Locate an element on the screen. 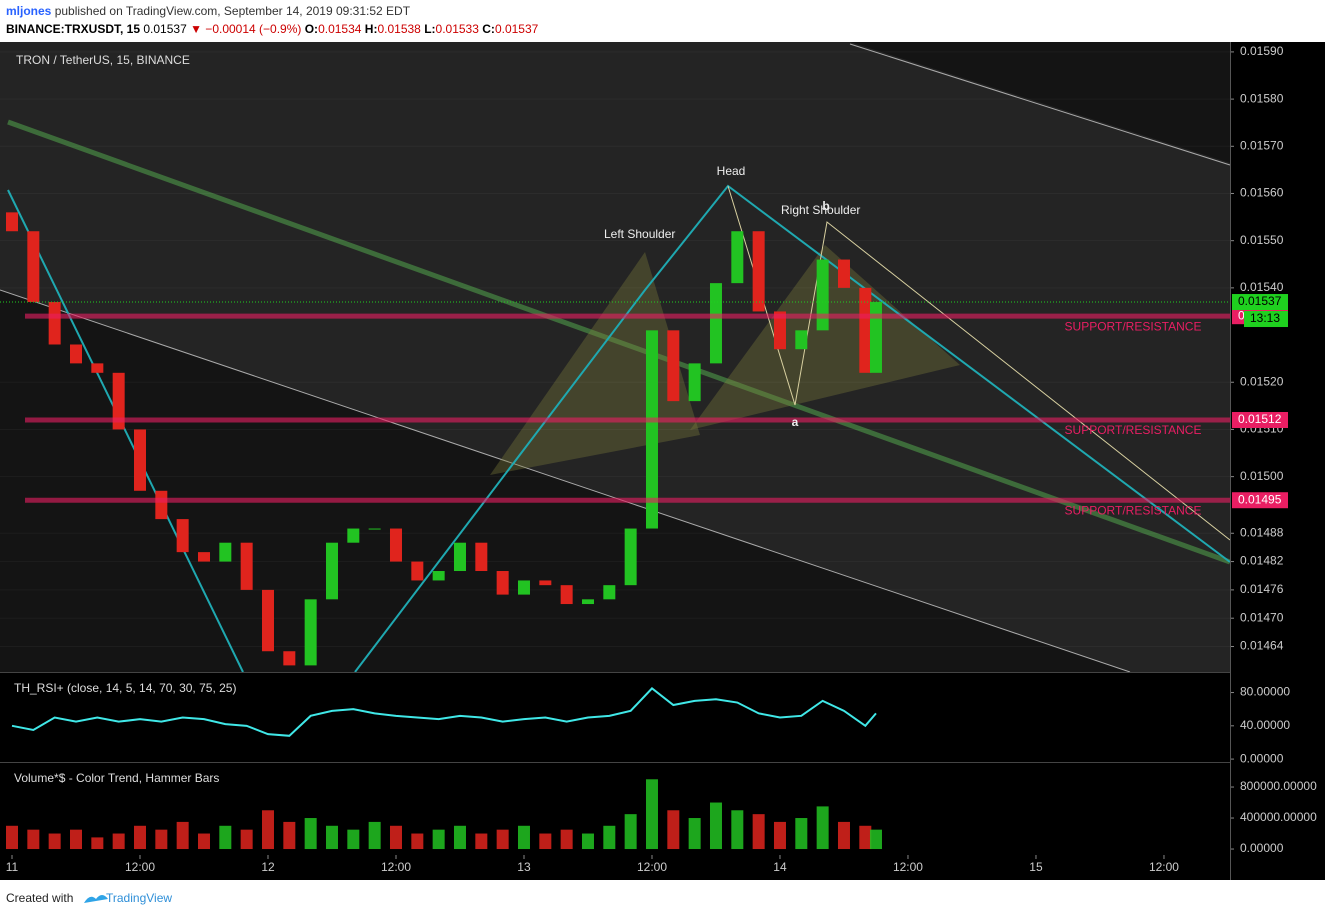  x-tick-label: 14 is located at coordinates (780, 867).